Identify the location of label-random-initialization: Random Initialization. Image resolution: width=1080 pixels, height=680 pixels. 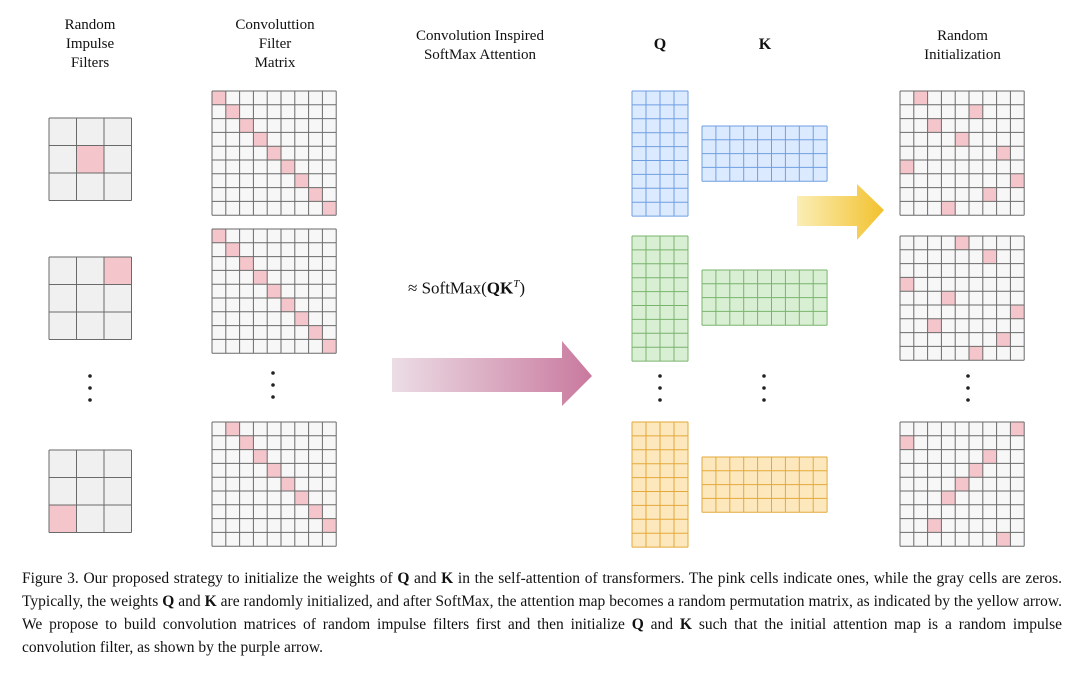
(962, 45).